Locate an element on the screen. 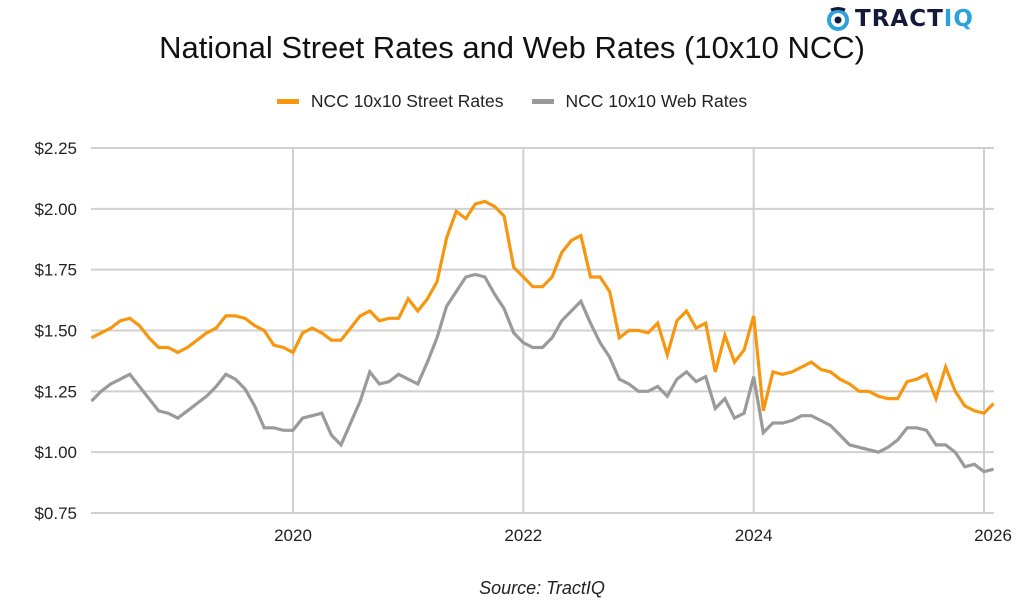 The image size is (1024, 603). brand-accent-text: IQ is located at coordinates (958, 19).